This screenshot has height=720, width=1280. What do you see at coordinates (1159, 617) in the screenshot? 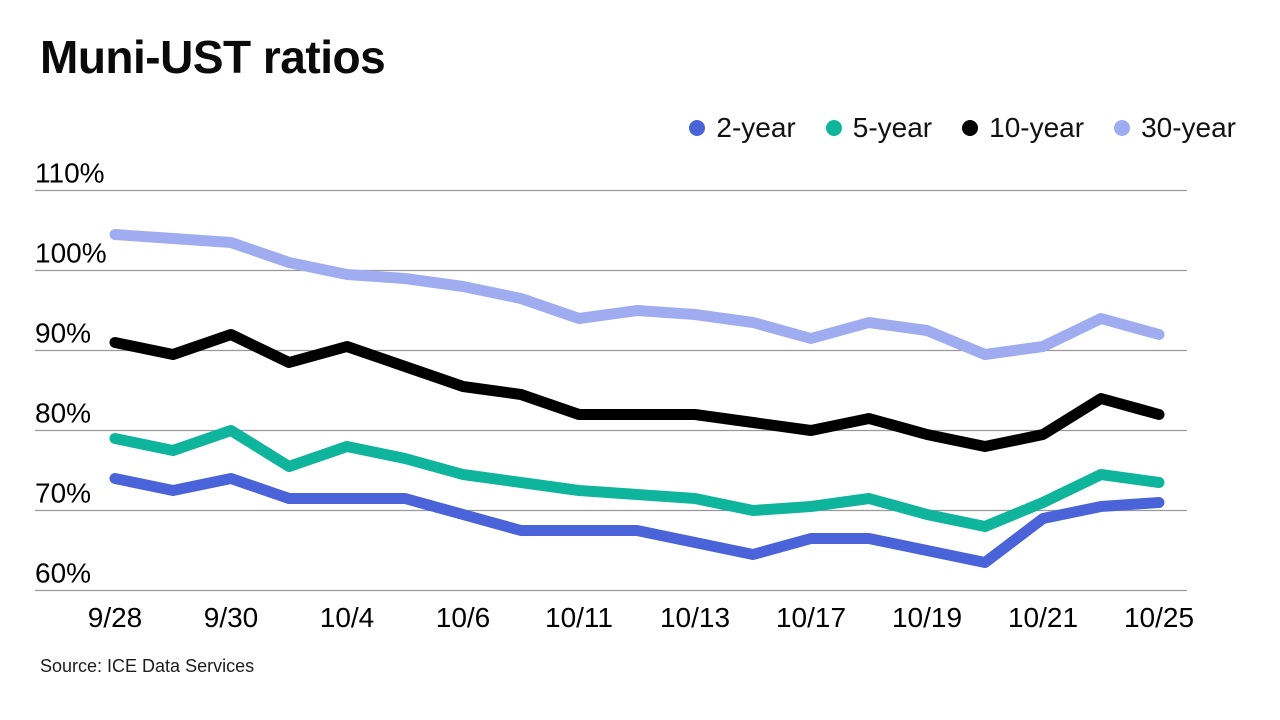
I see `x-tick-label: 10/25` at bounding box center [1159, 617].